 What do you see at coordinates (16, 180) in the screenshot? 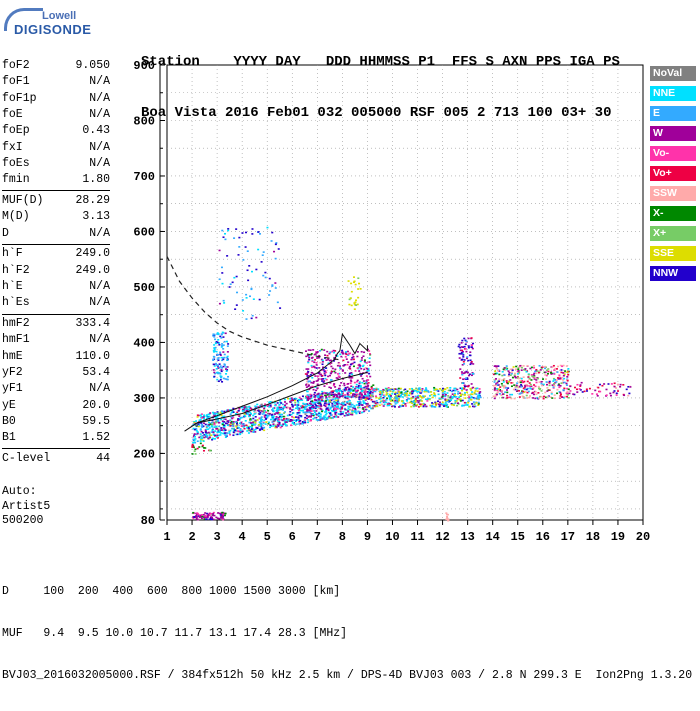
I see `param-label: fmin` at bounding box center [16, 180].